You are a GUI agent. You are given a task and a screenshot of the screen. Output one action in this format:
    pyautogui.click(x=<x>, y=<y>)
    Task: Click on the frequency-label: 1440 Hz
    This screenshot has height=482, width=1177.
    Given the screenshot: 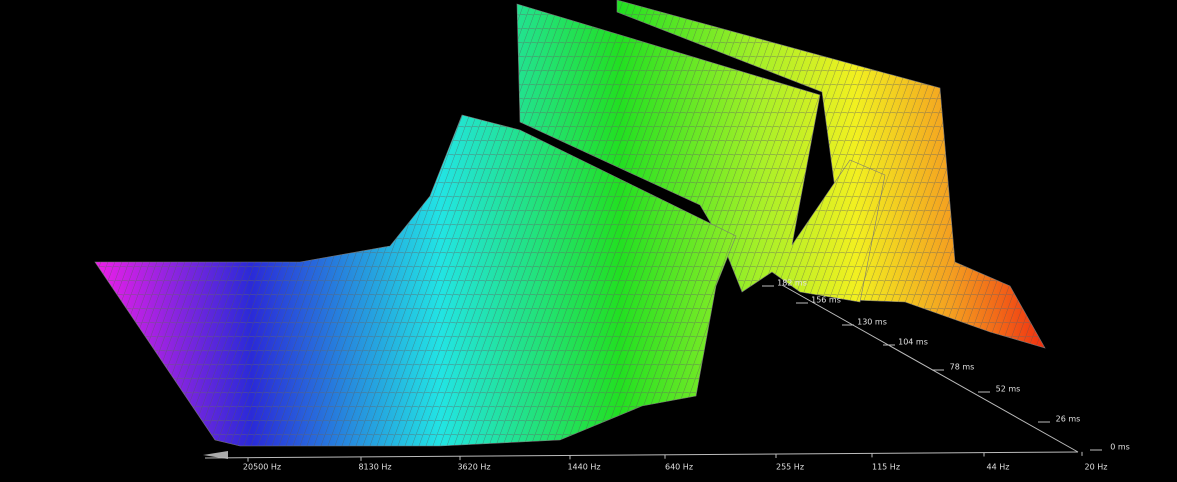 What is the action you would take?
    pyautogui.click(x=583, y=467)
    